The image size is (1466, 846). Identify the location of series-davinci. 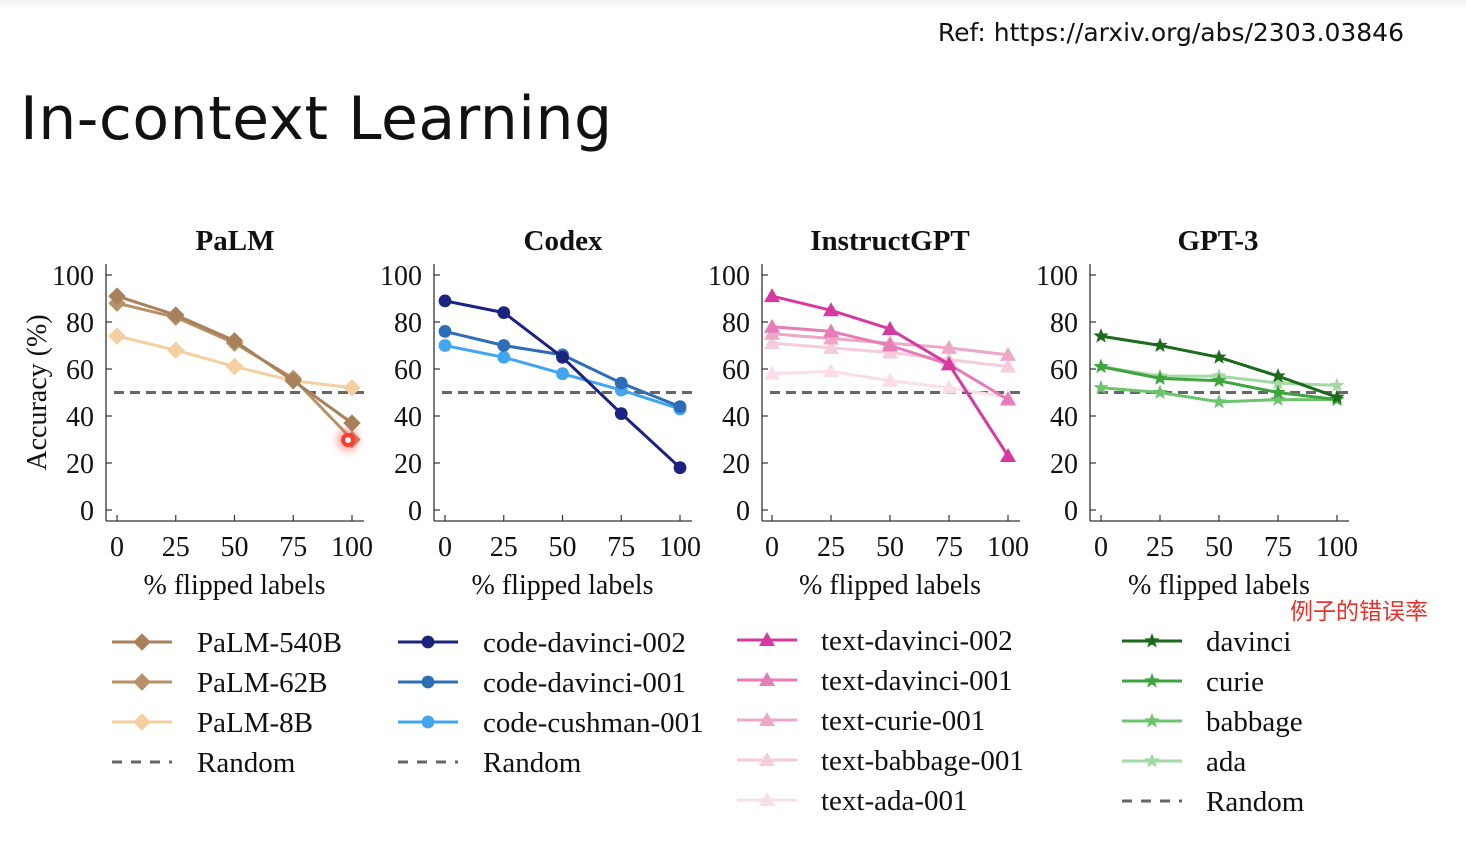
(1219, 366).